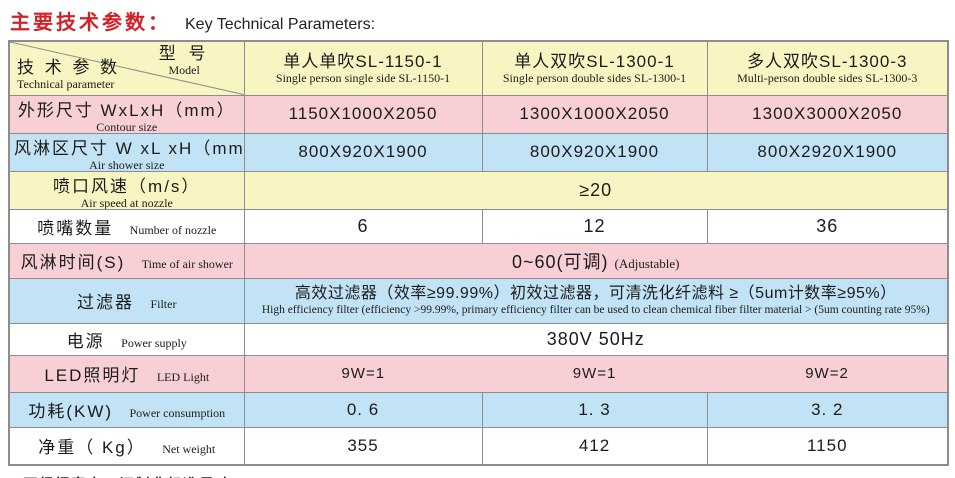 The image size is (955, 478). I want to click on nozzle-count-label-en: Number of nozzle, so click(173, 229).